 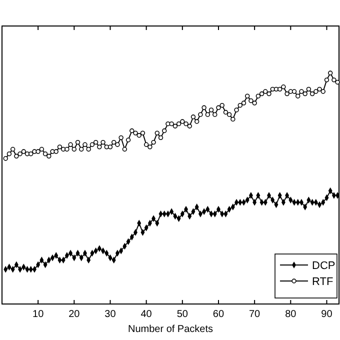 I want to click on x-axis-title: Number of Packets, so click(x=171, y=329).